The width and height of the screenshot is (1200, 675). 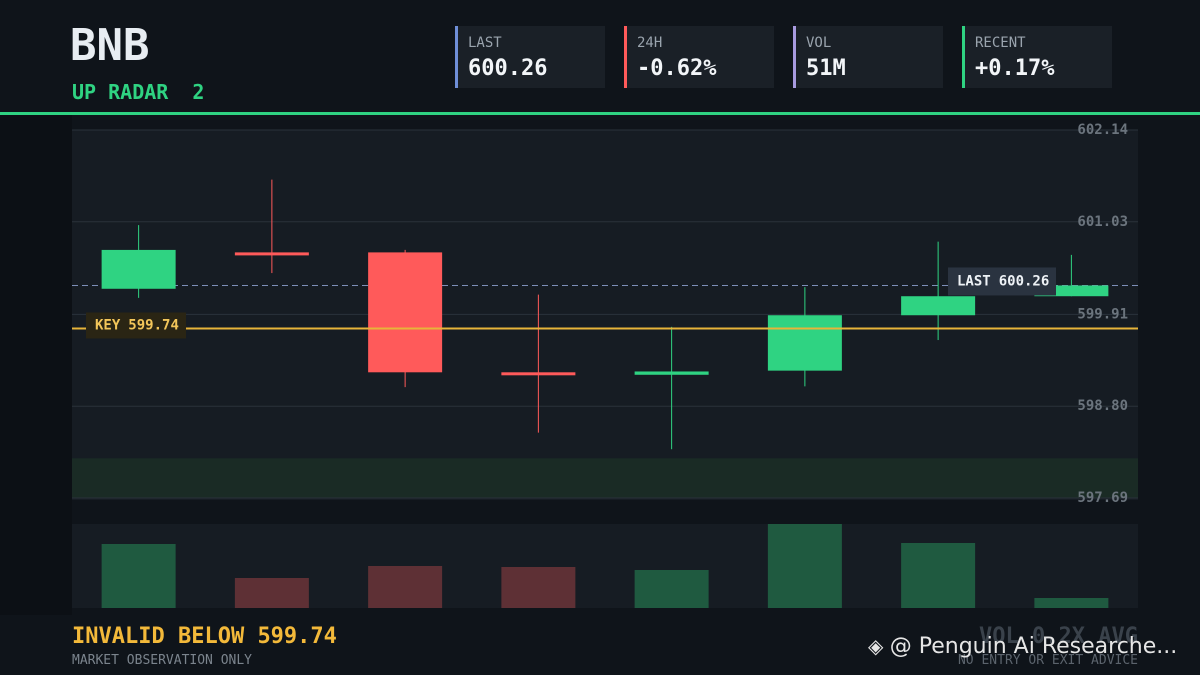 I want to click on stat-box: RECENT +0.17%, so click(x=1037, y=57).